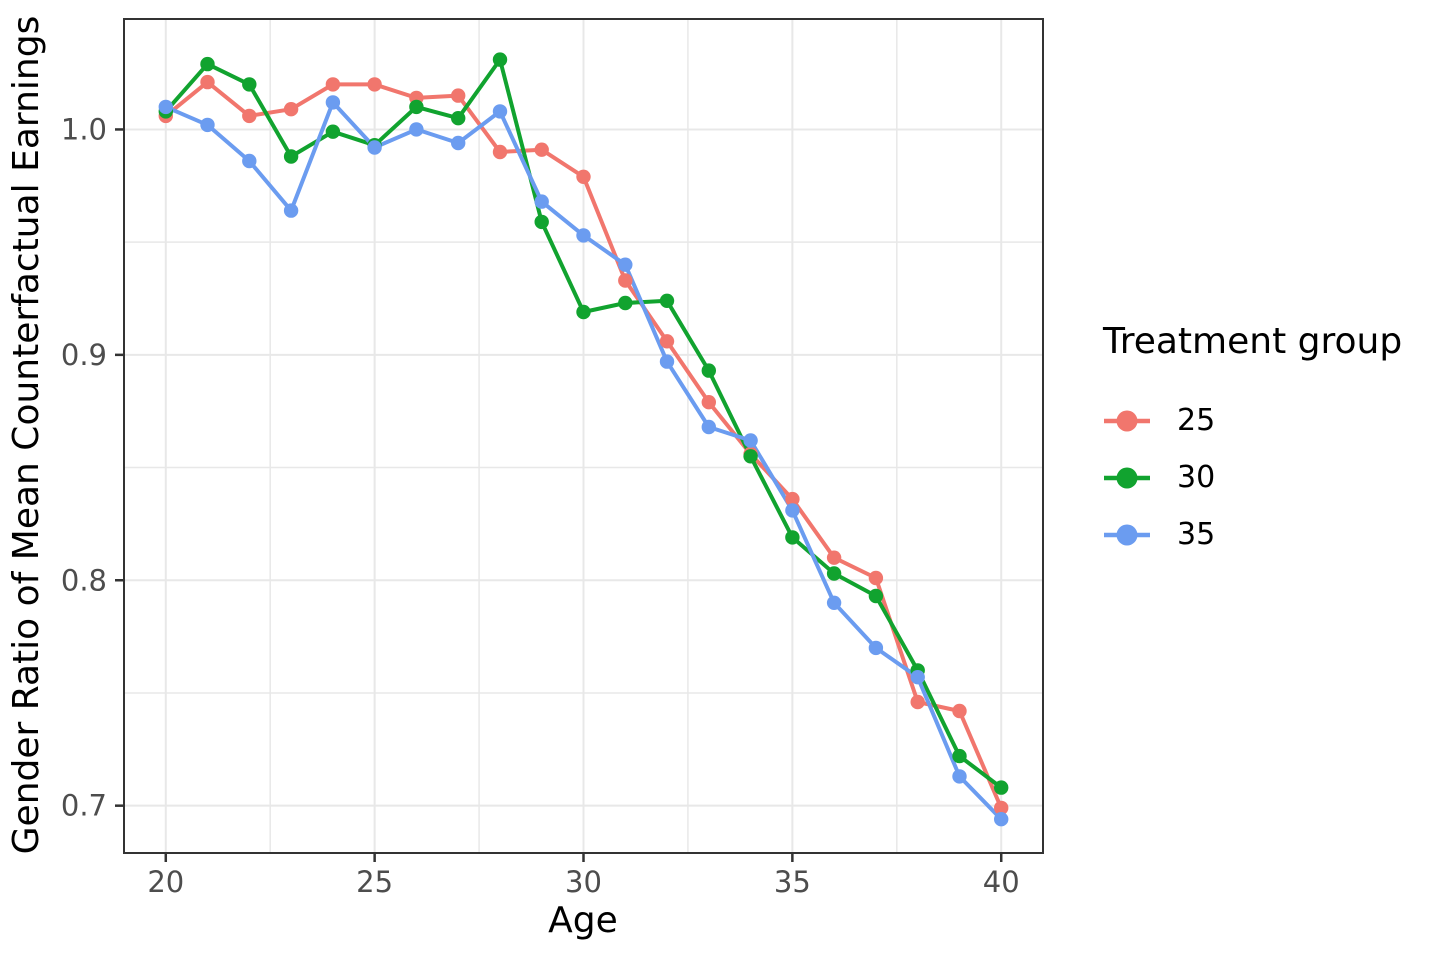 The height and width of the screenshot is (960, 1440). Describe the element at coordinates (374, 882) in the screenshot. I see `x-tick-label: 25` at that location.